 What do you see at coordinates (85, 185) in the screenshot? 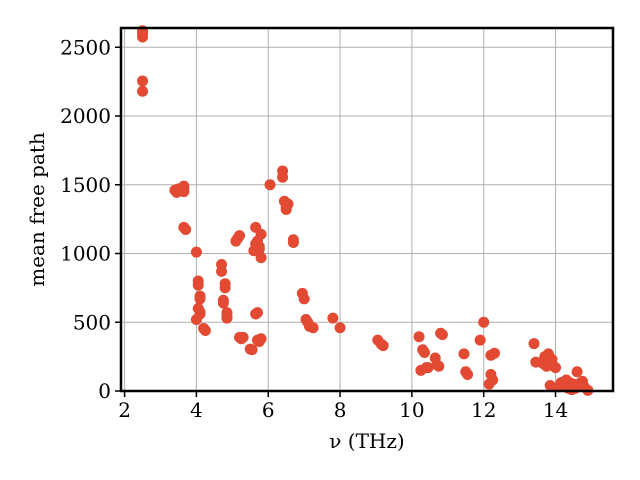
I see `y-tick-label: 1500` at bounding box center [85, 185].